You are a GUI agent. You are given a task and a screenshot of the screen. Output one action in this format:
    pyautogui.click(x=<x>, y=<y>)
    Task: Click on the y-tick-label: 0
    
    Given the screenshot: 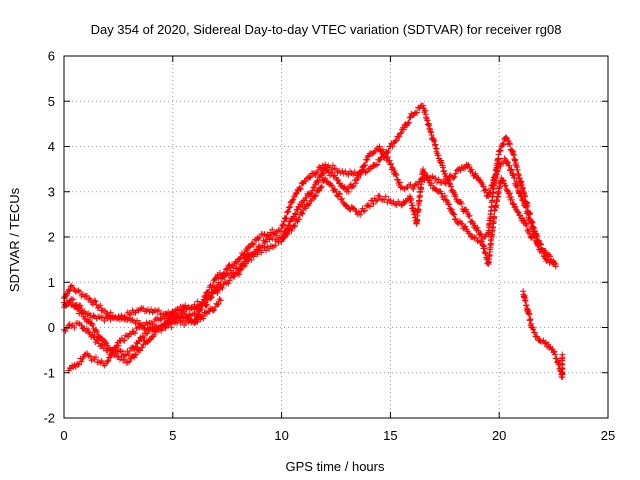 What is the action you would take?
    pyautogui.click(x=51, y=327)
    